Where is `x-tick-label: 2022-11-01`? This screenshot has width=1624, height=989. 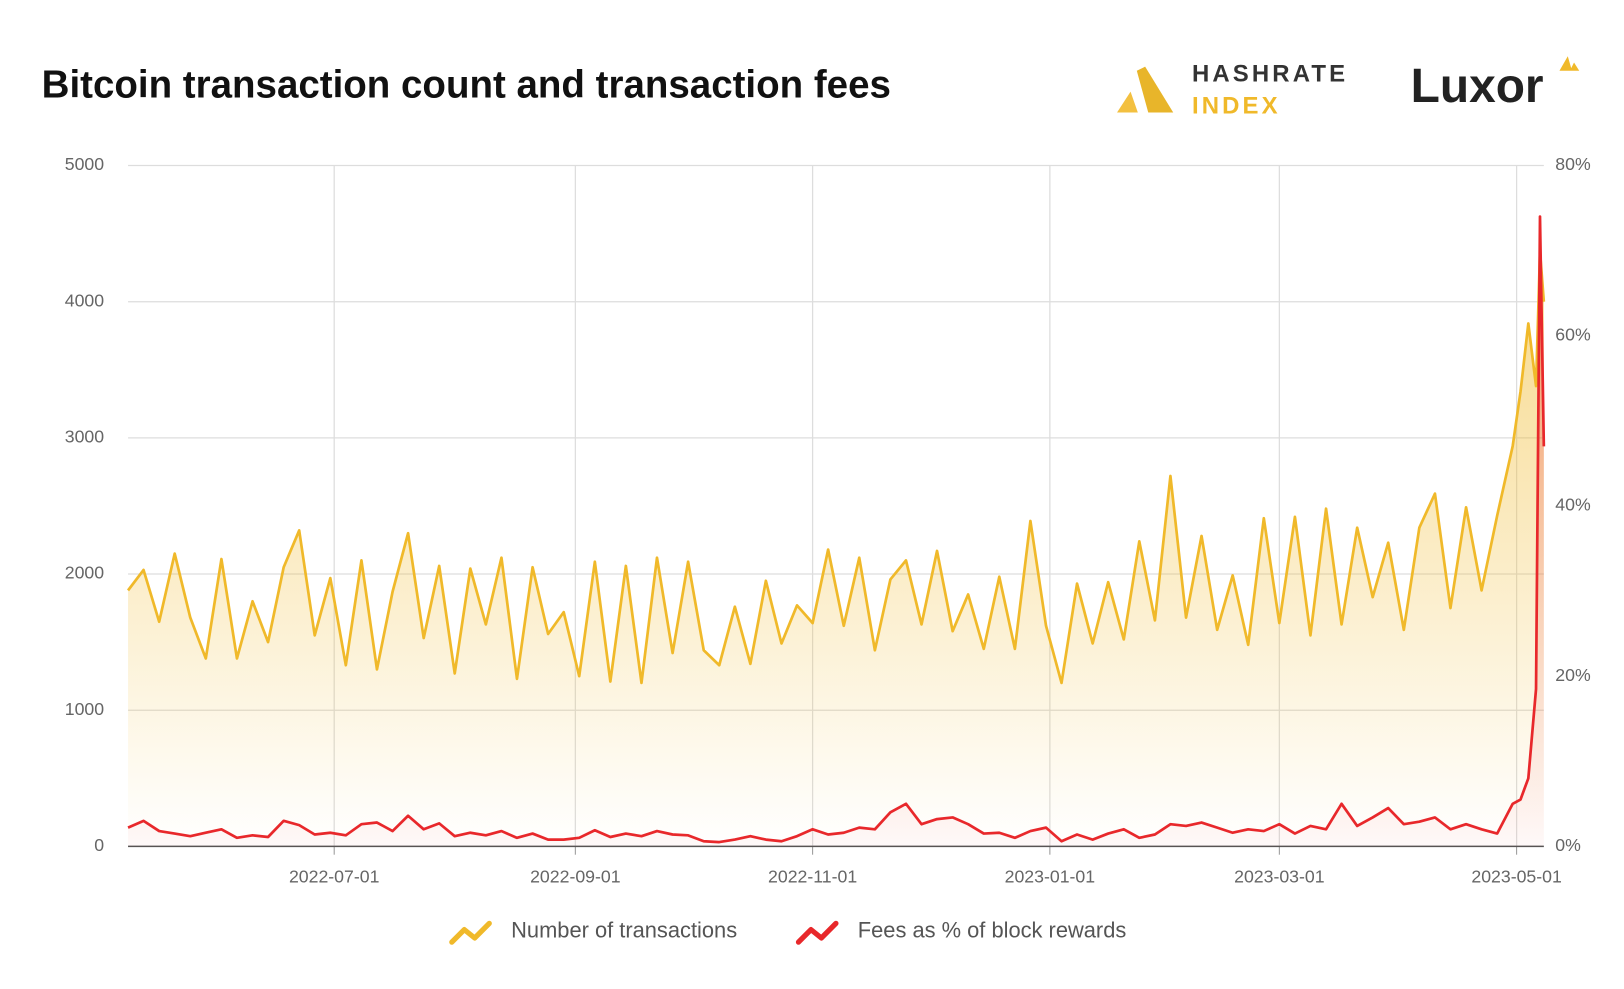
x-tick-label: 2022-11-01 is located at coordinates (812, 876).